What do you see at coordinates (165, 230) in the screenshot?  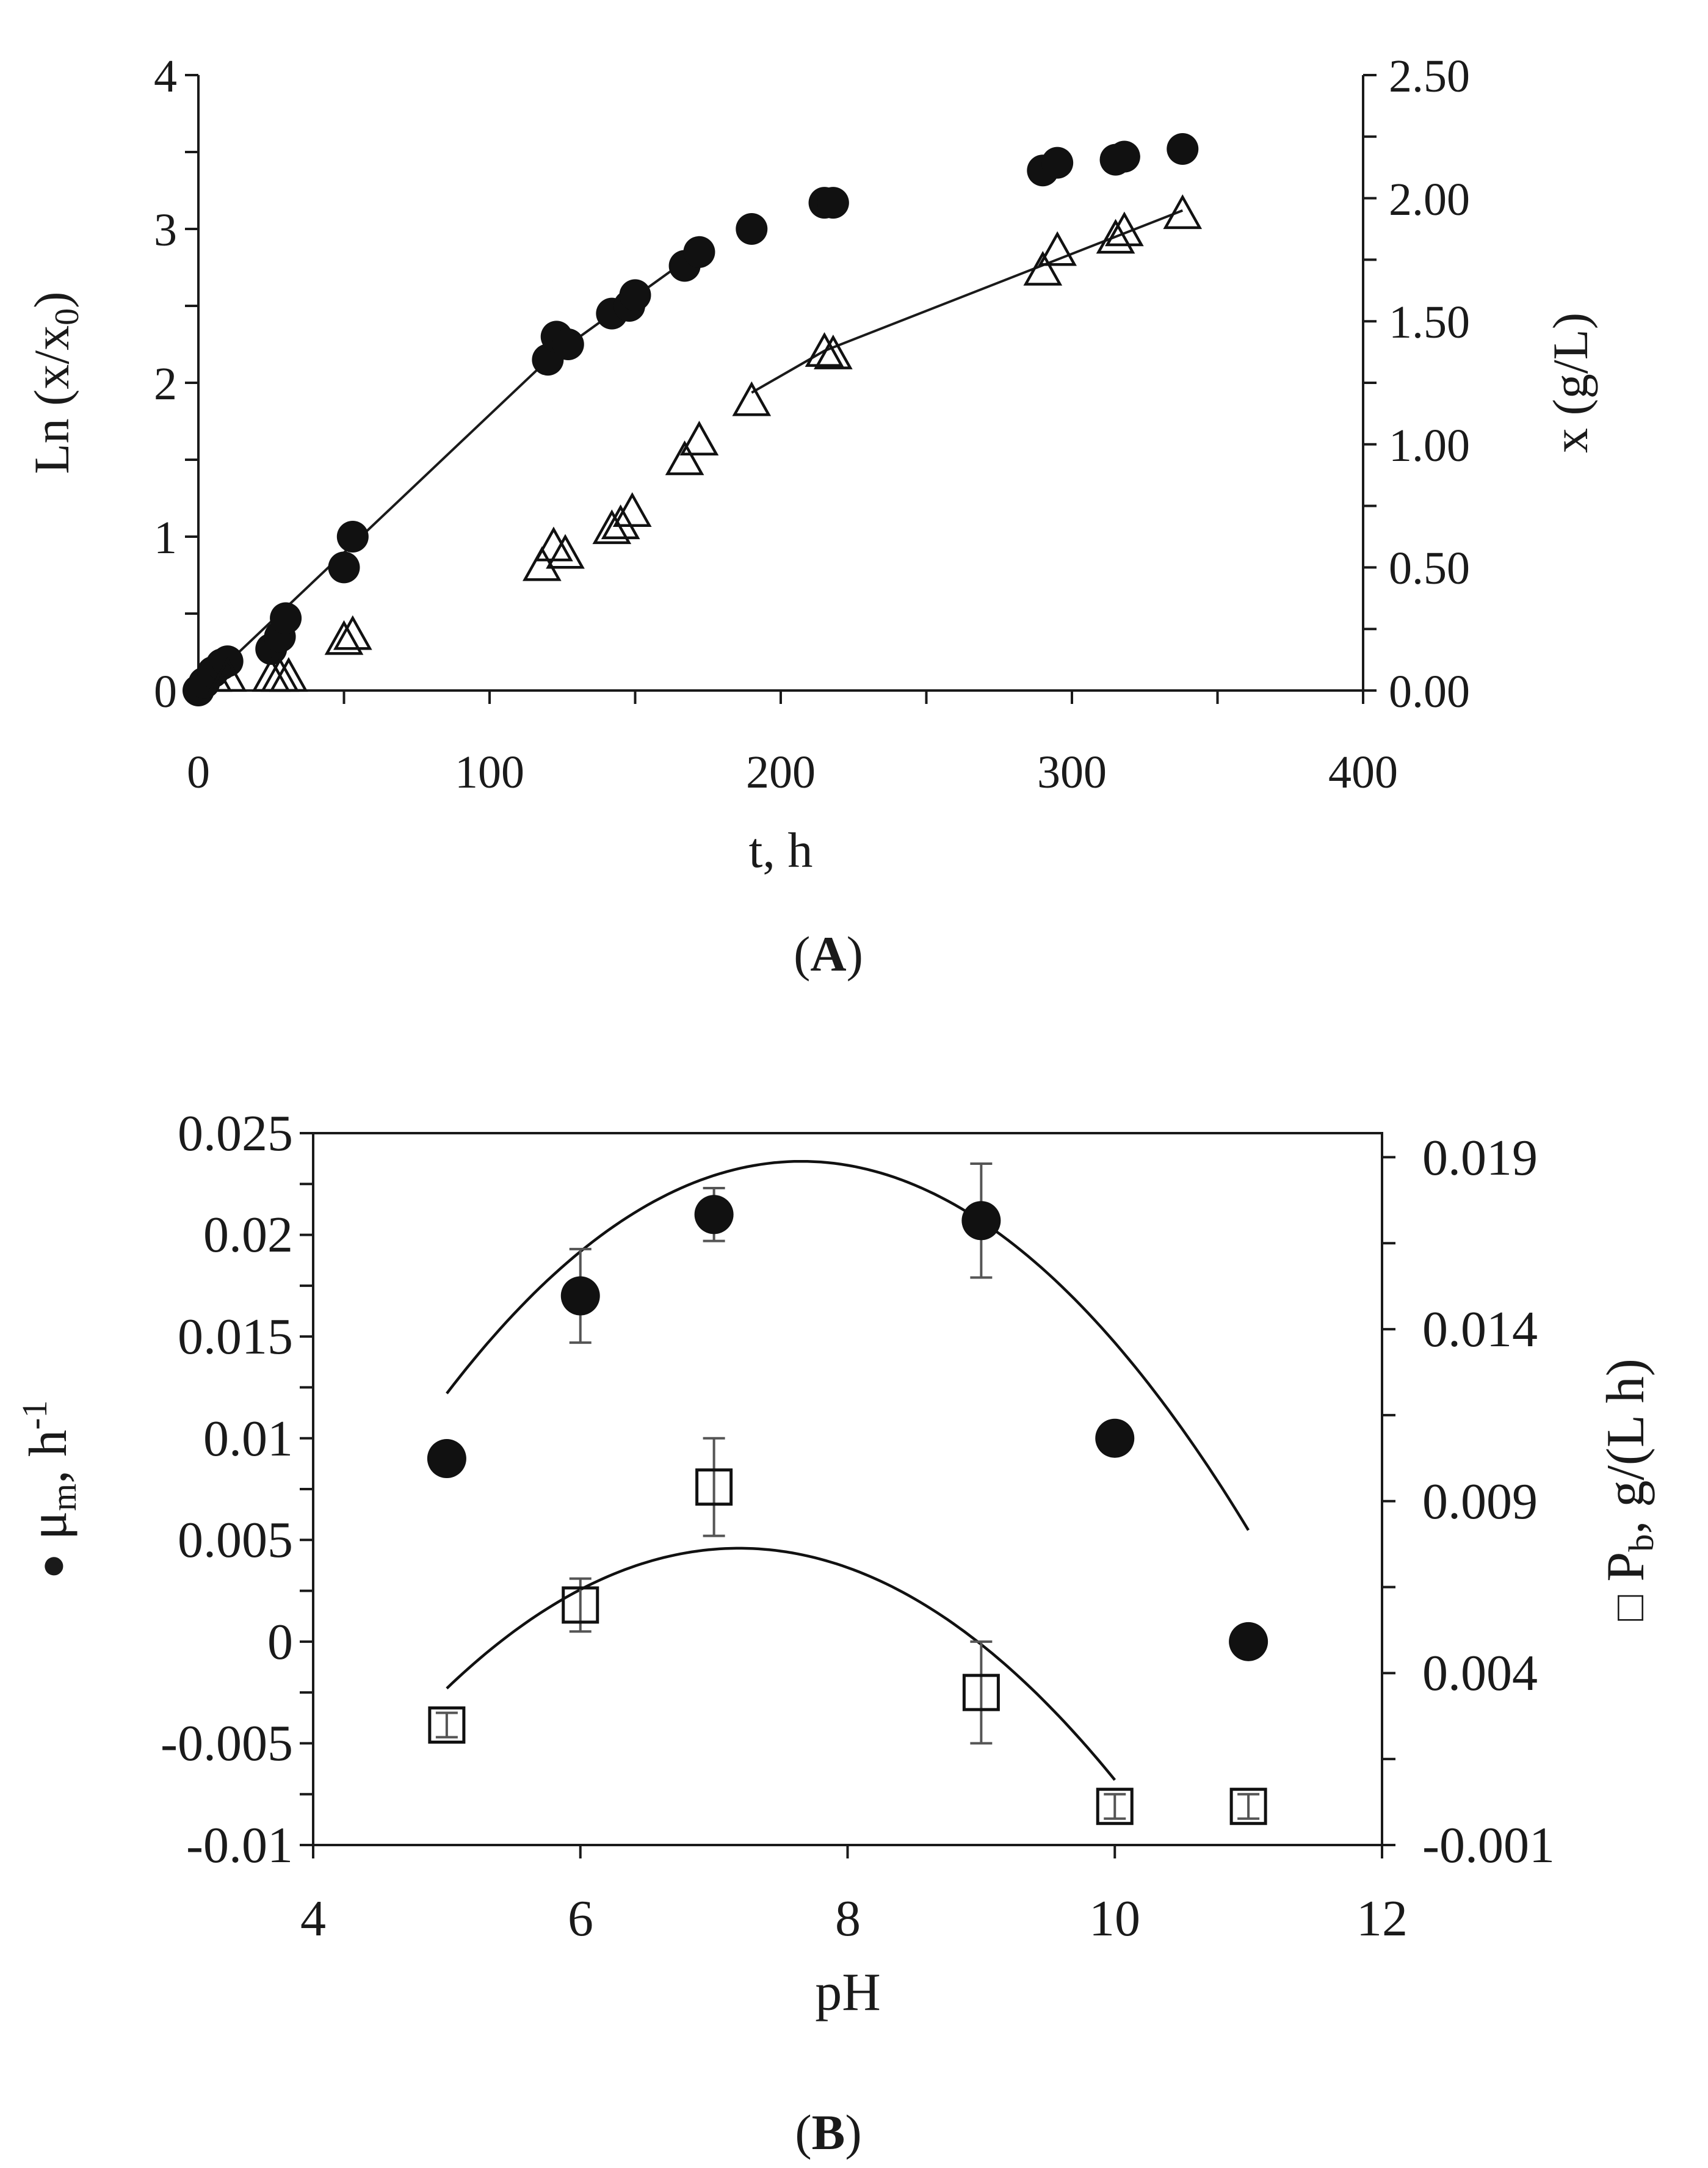 I see `panel-a-left-tick-label: 3` at bounding box center [165, 230].